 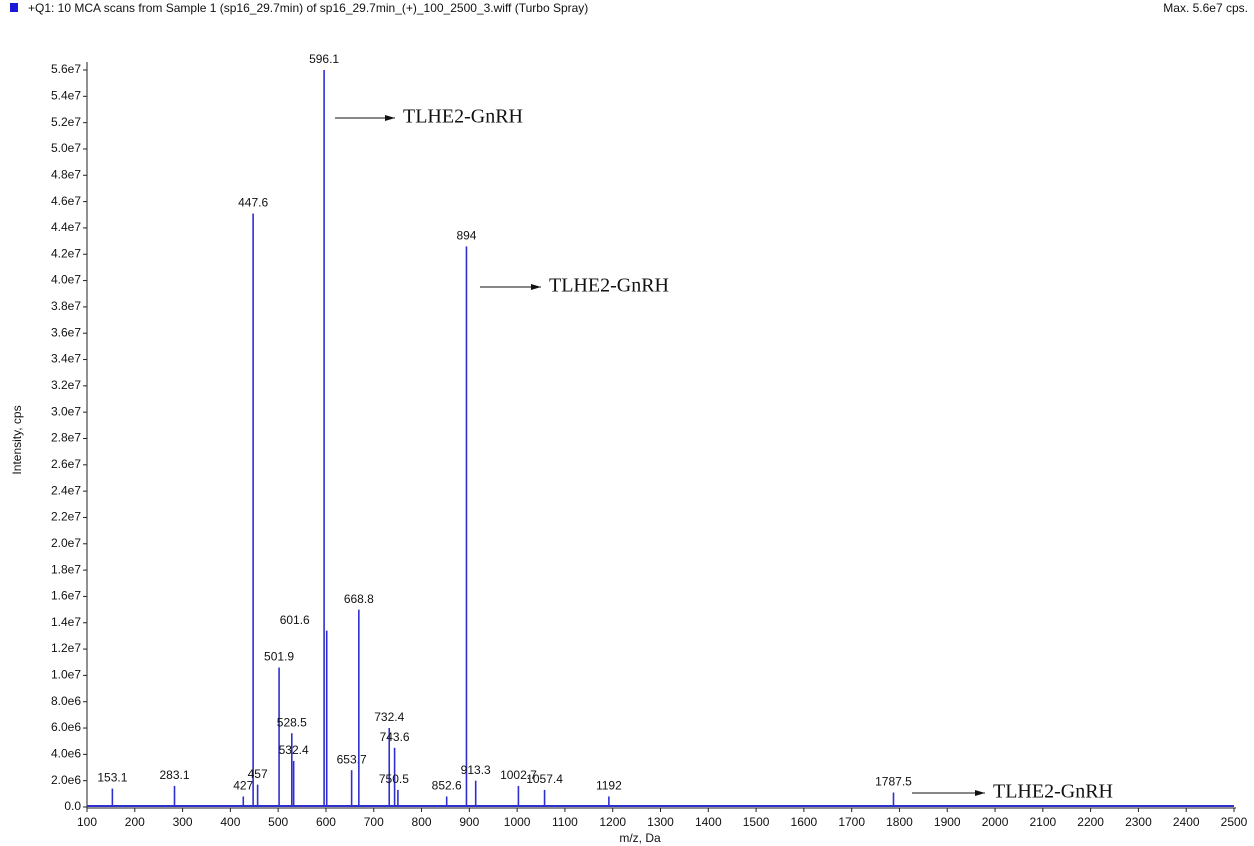 What do you see at coordinates (324, 59) in the screenshot?
I see `peak-label: 596.1` at bounding box center [324, 59].